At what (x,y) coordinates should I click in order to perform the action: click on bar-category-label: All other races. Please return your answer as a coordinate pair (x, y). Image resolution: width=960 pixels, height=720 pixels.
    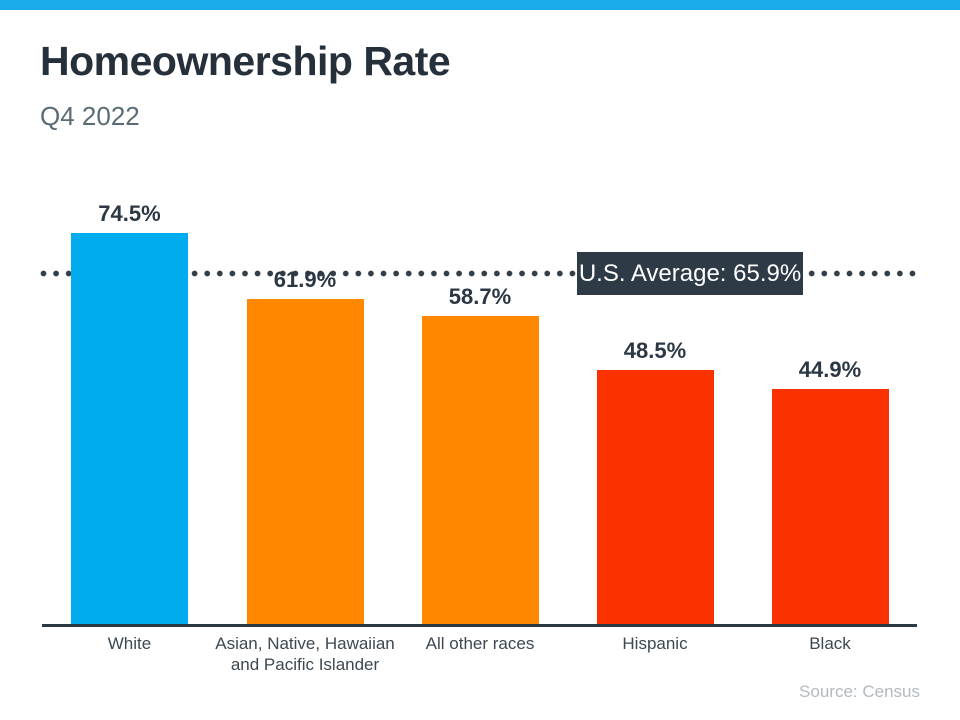
    Looking at the image, I should click on (480, 643).